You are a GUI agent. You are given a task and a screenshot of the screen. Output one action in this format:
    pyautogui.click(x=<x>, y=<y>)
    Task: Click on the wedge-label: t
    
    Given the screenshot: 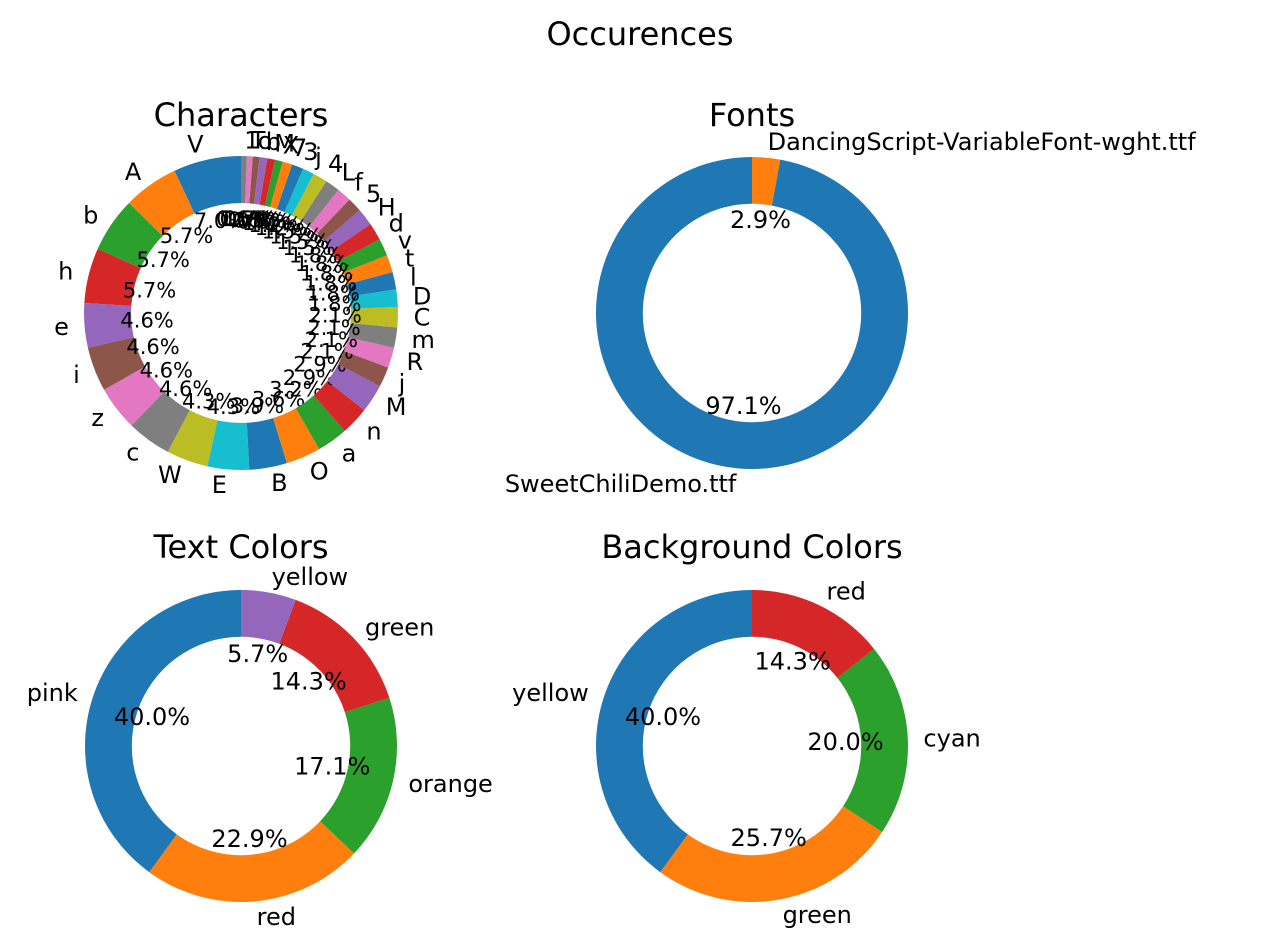 What is the action you would take?
    pyautogui.click(x=409, y=259)
    